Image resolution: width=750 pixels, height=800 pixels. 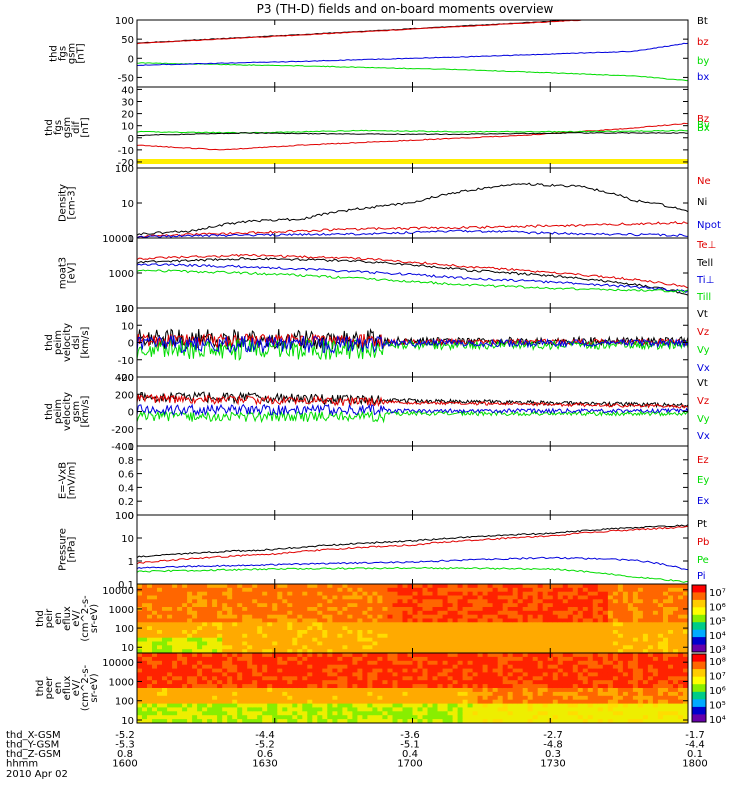 What do you see at coordinates (703, 297) in the screenshot?
I see `legend-Till: Till` at bounding box center [703, 297].